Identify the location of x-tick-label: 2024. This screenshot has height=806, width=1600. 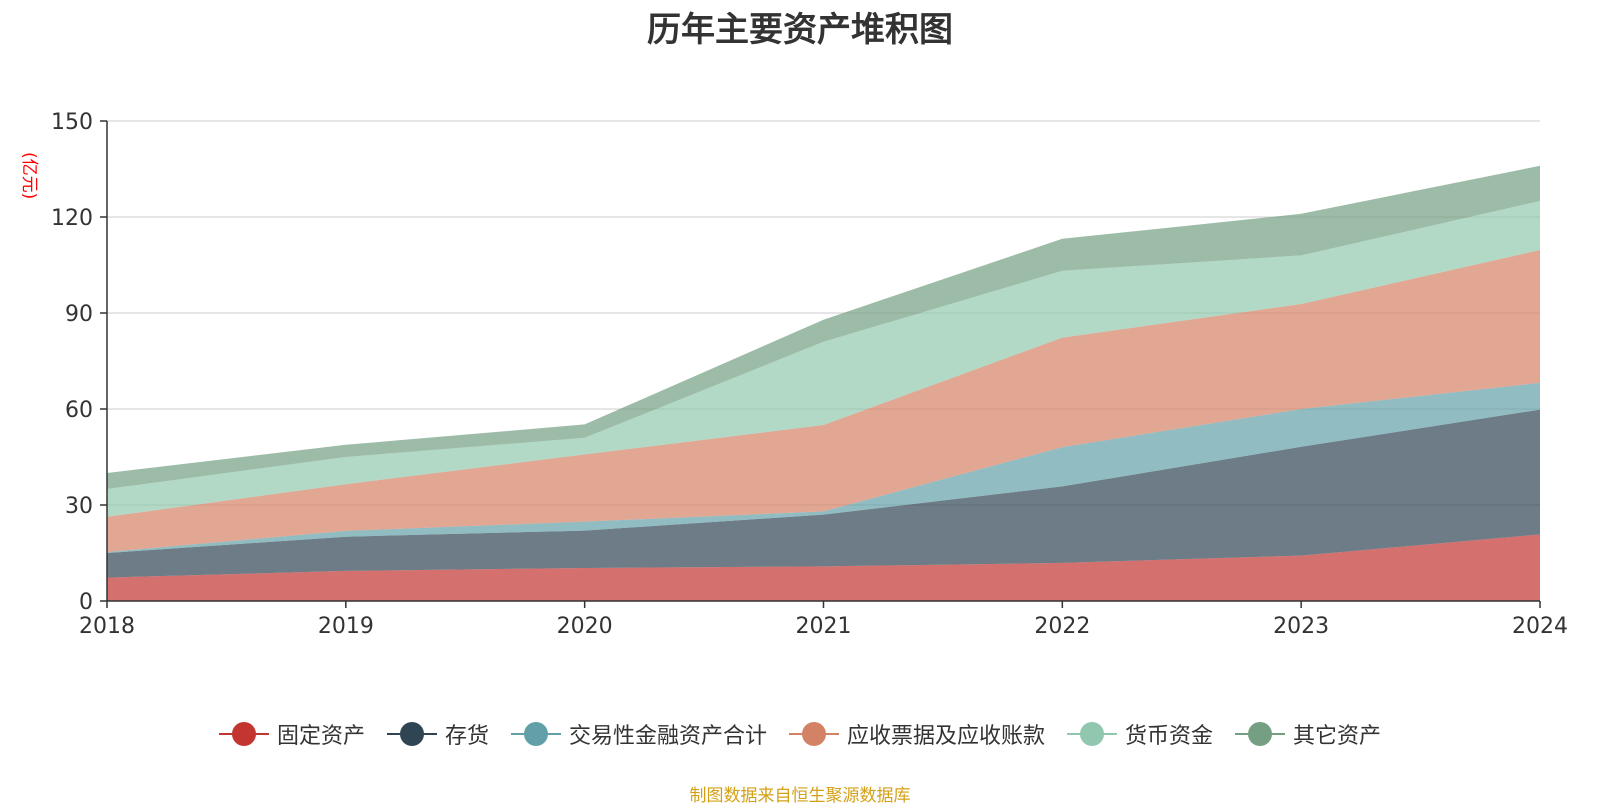
(1540, 626).